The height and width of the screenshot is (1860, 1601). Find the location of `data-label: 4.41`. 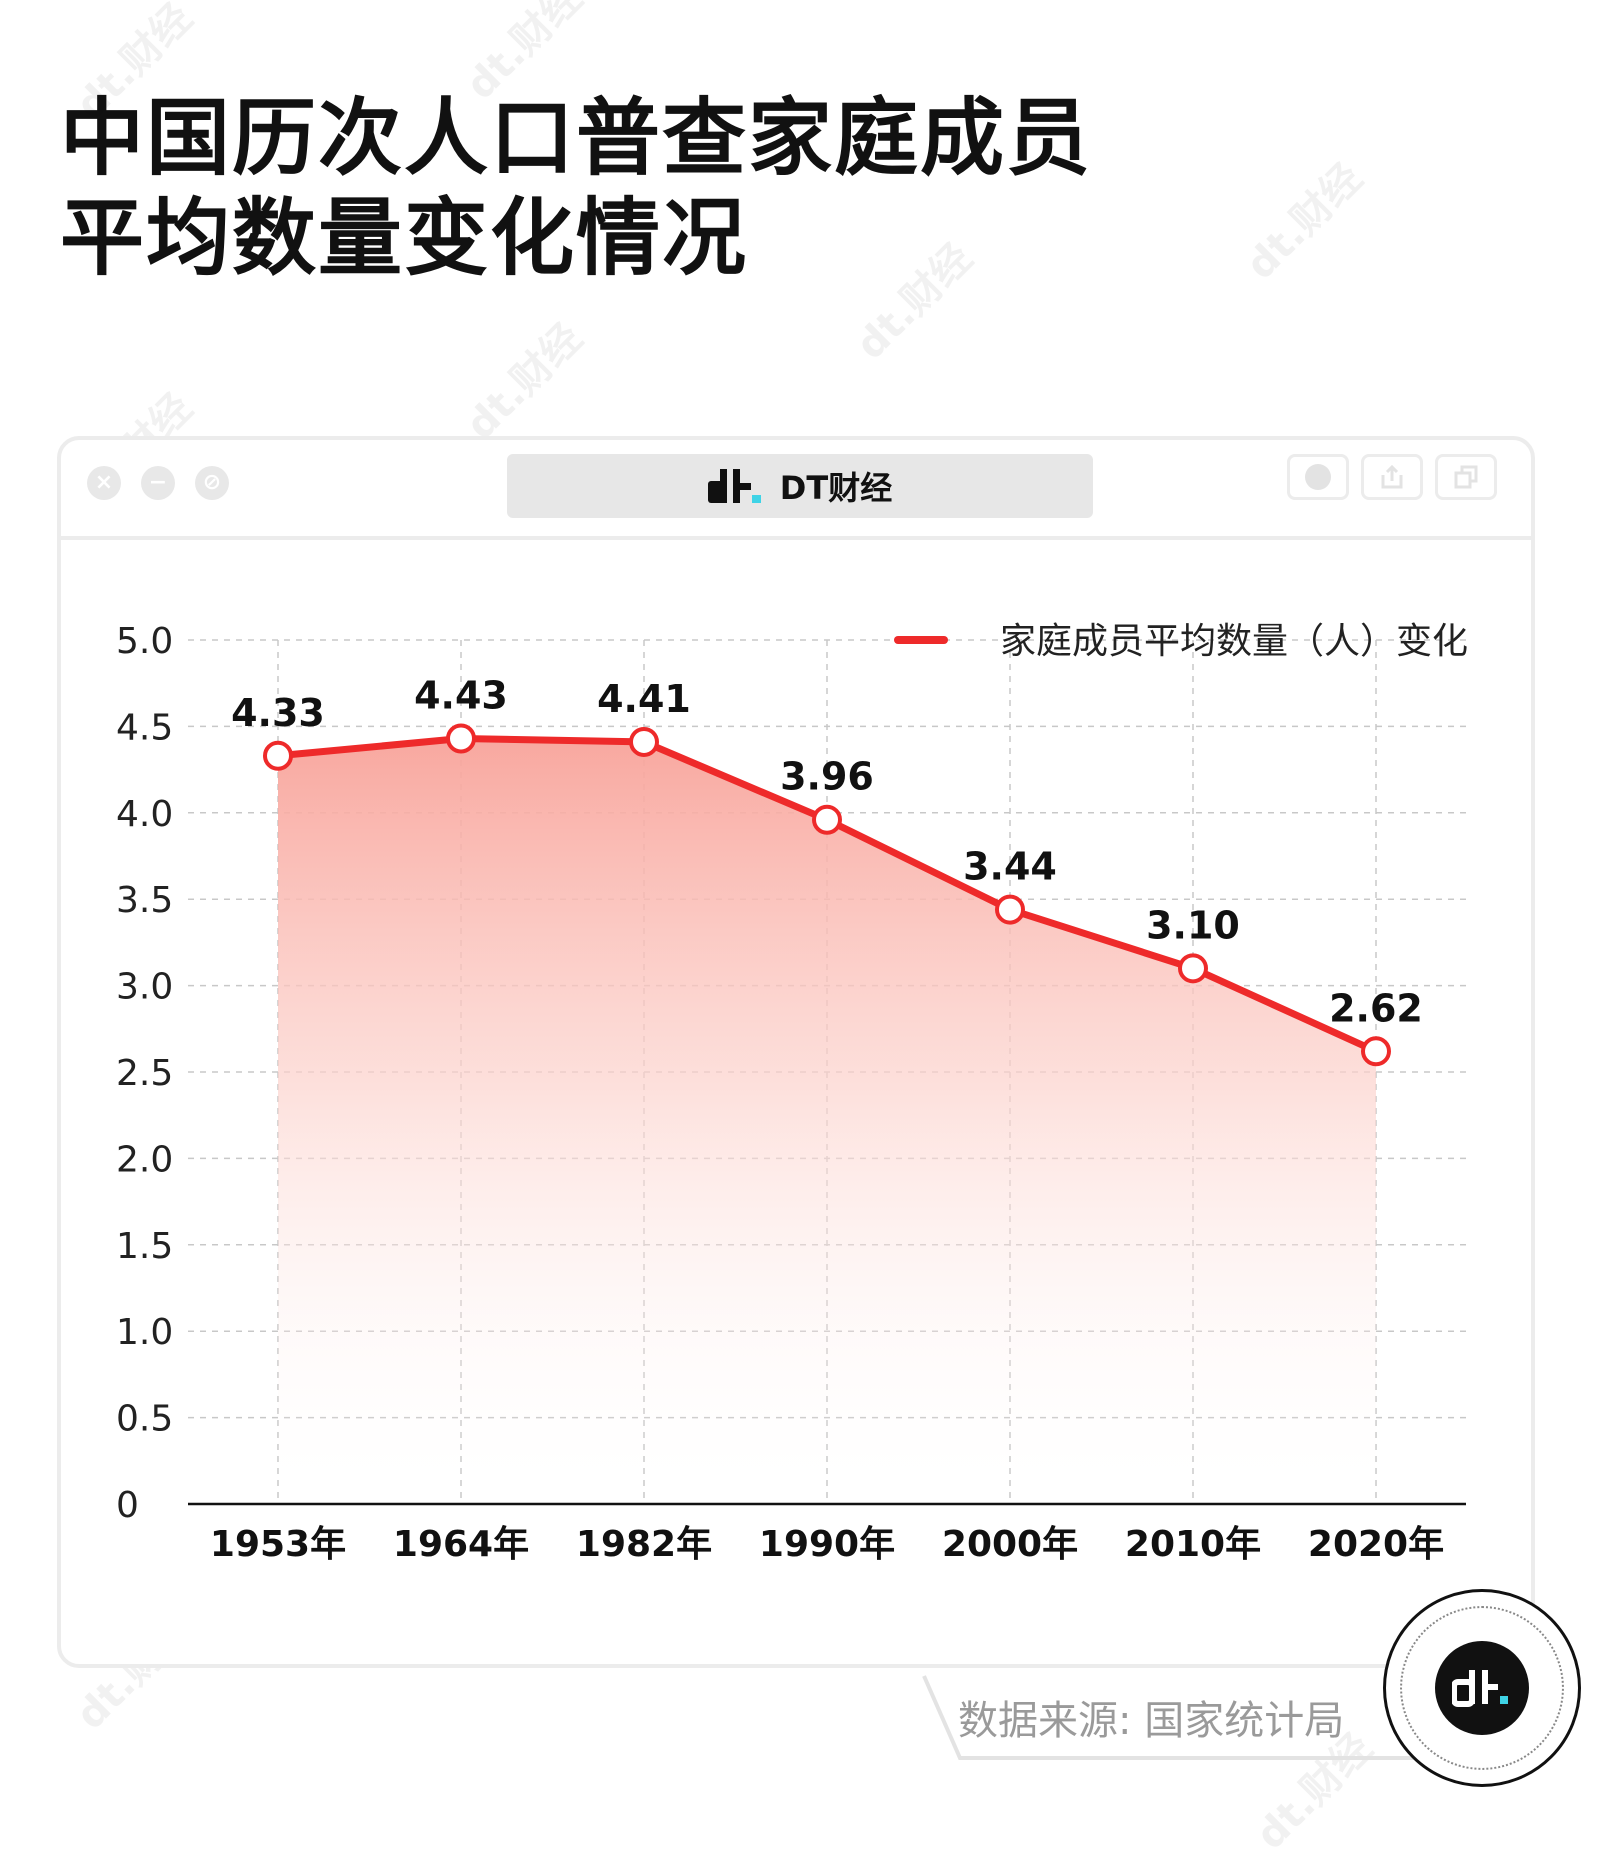

data-label: 4.41 is located at coordinates (644, 699).